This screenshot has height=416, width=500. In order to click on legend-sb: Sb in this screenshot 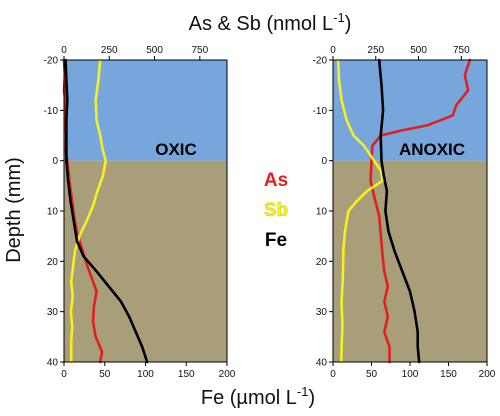, I will do `click(276, 210)`.